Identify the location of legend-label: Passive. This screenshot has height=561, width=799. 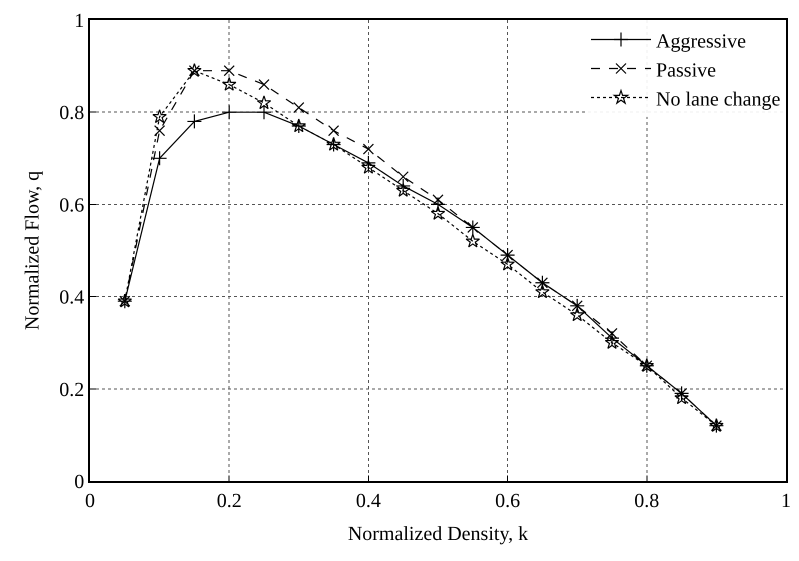
(686, 70).